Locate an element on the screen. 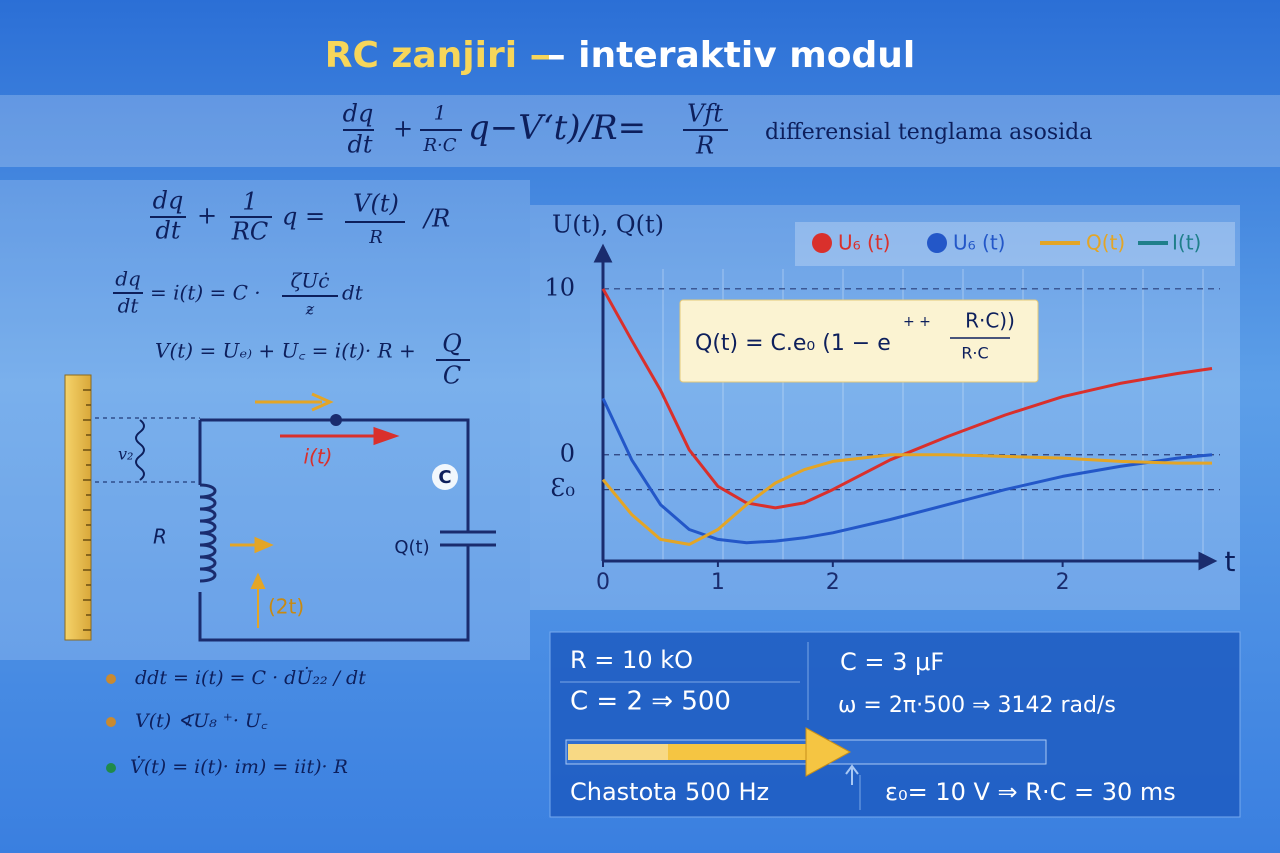 The height and width of the screenshot is (853, 1280). legend-label: Q(t) is located at coordinates (1105, 243).